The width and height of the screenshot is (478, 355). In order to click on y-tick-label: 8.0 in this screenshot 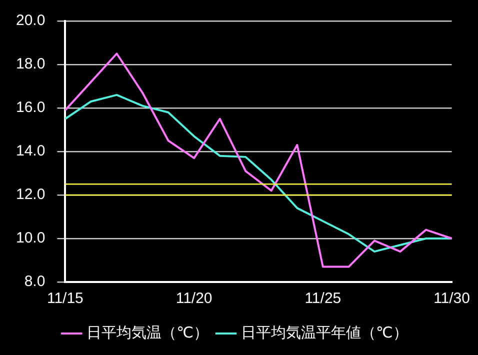, I will do `click(35, 281)`.